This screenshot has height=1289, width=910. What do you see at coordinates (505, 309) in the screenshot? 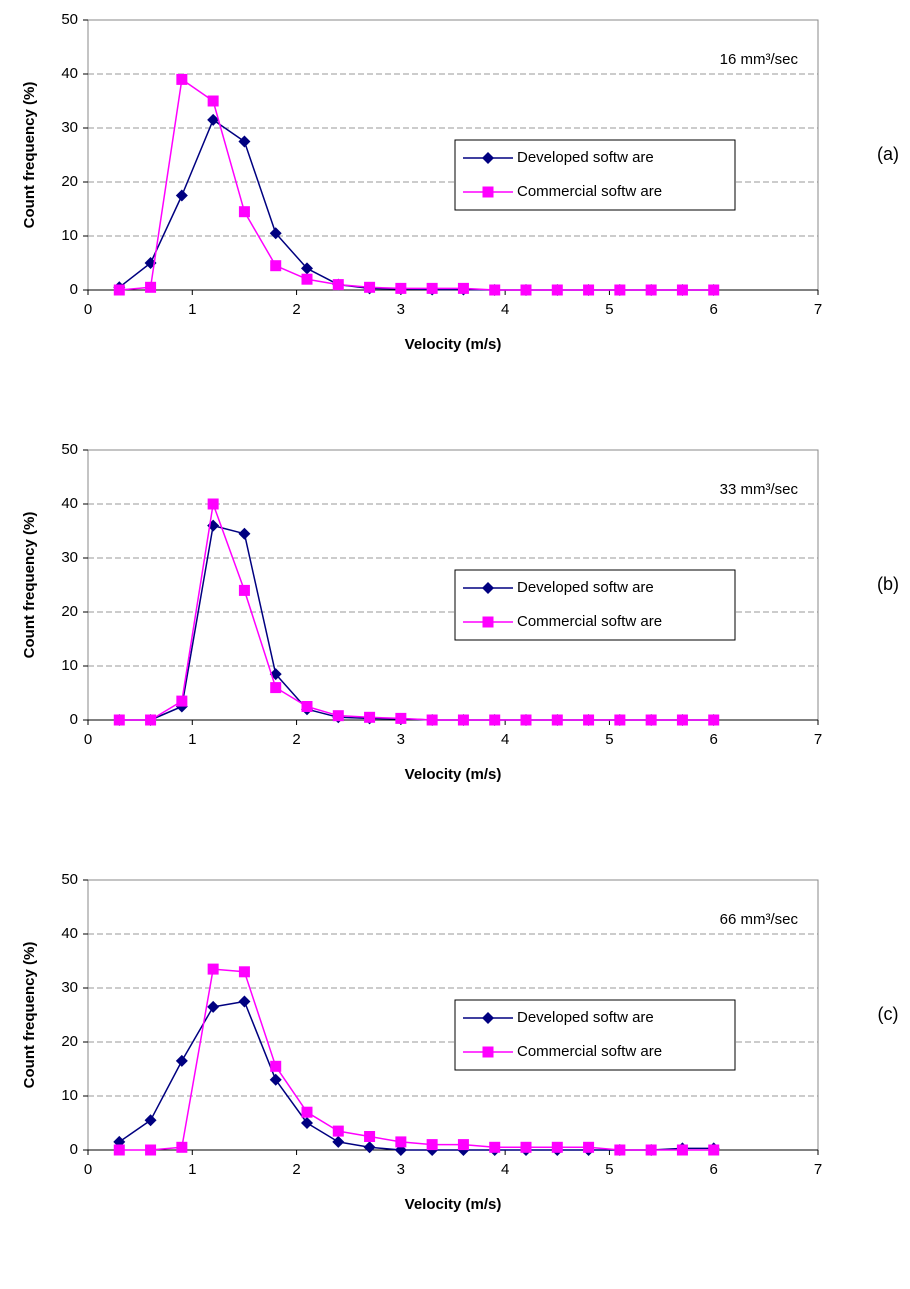
I see `x-tick-label: 4` at bounding box center [505, 309].